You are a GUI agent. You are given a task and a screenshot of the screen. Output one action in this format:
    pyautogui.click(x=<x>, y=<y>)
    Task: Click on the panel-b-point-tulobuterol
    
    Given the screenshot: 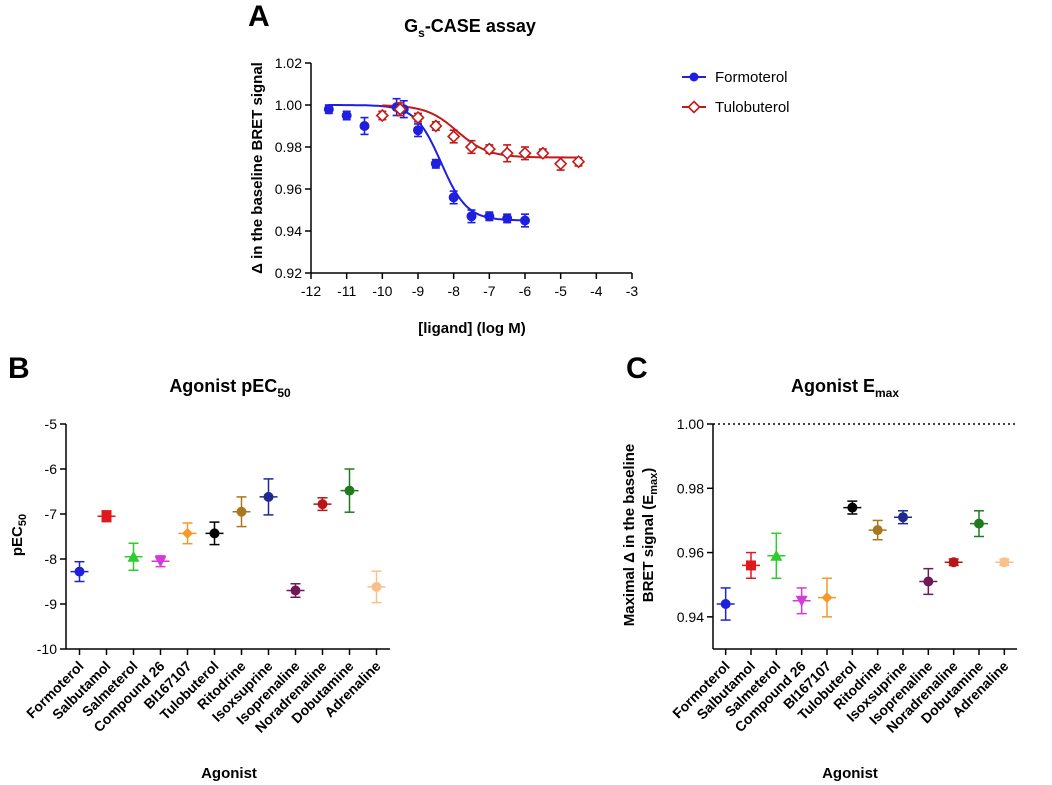 What is the action you would take?
    pyautogui.click(x=214, y=533)
    